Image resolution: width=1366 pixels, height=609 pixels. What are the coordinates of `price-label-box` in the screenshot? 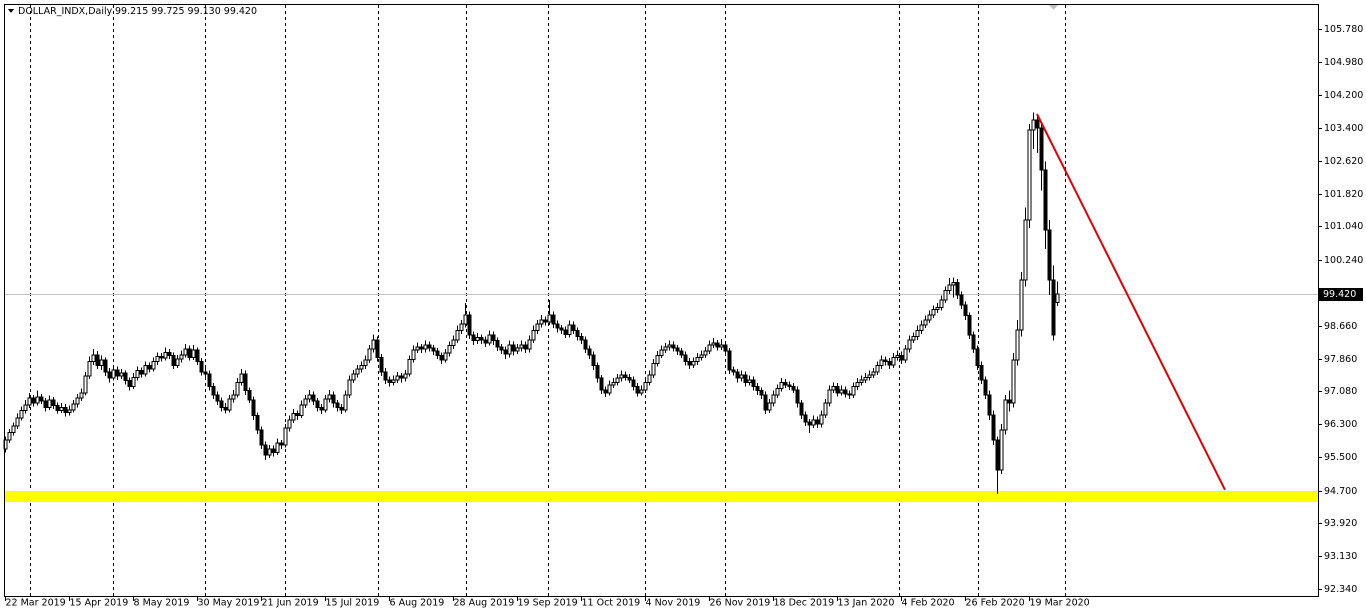 It's located at (1341, 294).